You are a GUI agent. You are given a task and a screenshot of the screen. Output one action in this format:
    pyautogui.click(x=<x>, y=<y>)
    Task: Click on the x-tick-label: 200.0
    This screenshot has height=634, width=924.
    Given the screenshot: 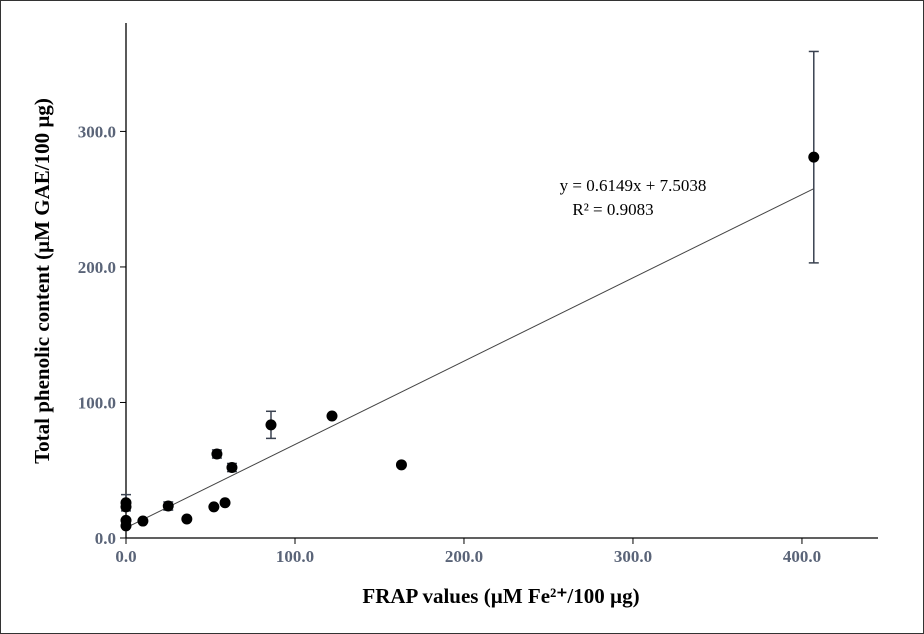 What is the action you would take?
    pyautogui.click(x=464, y=556)
    